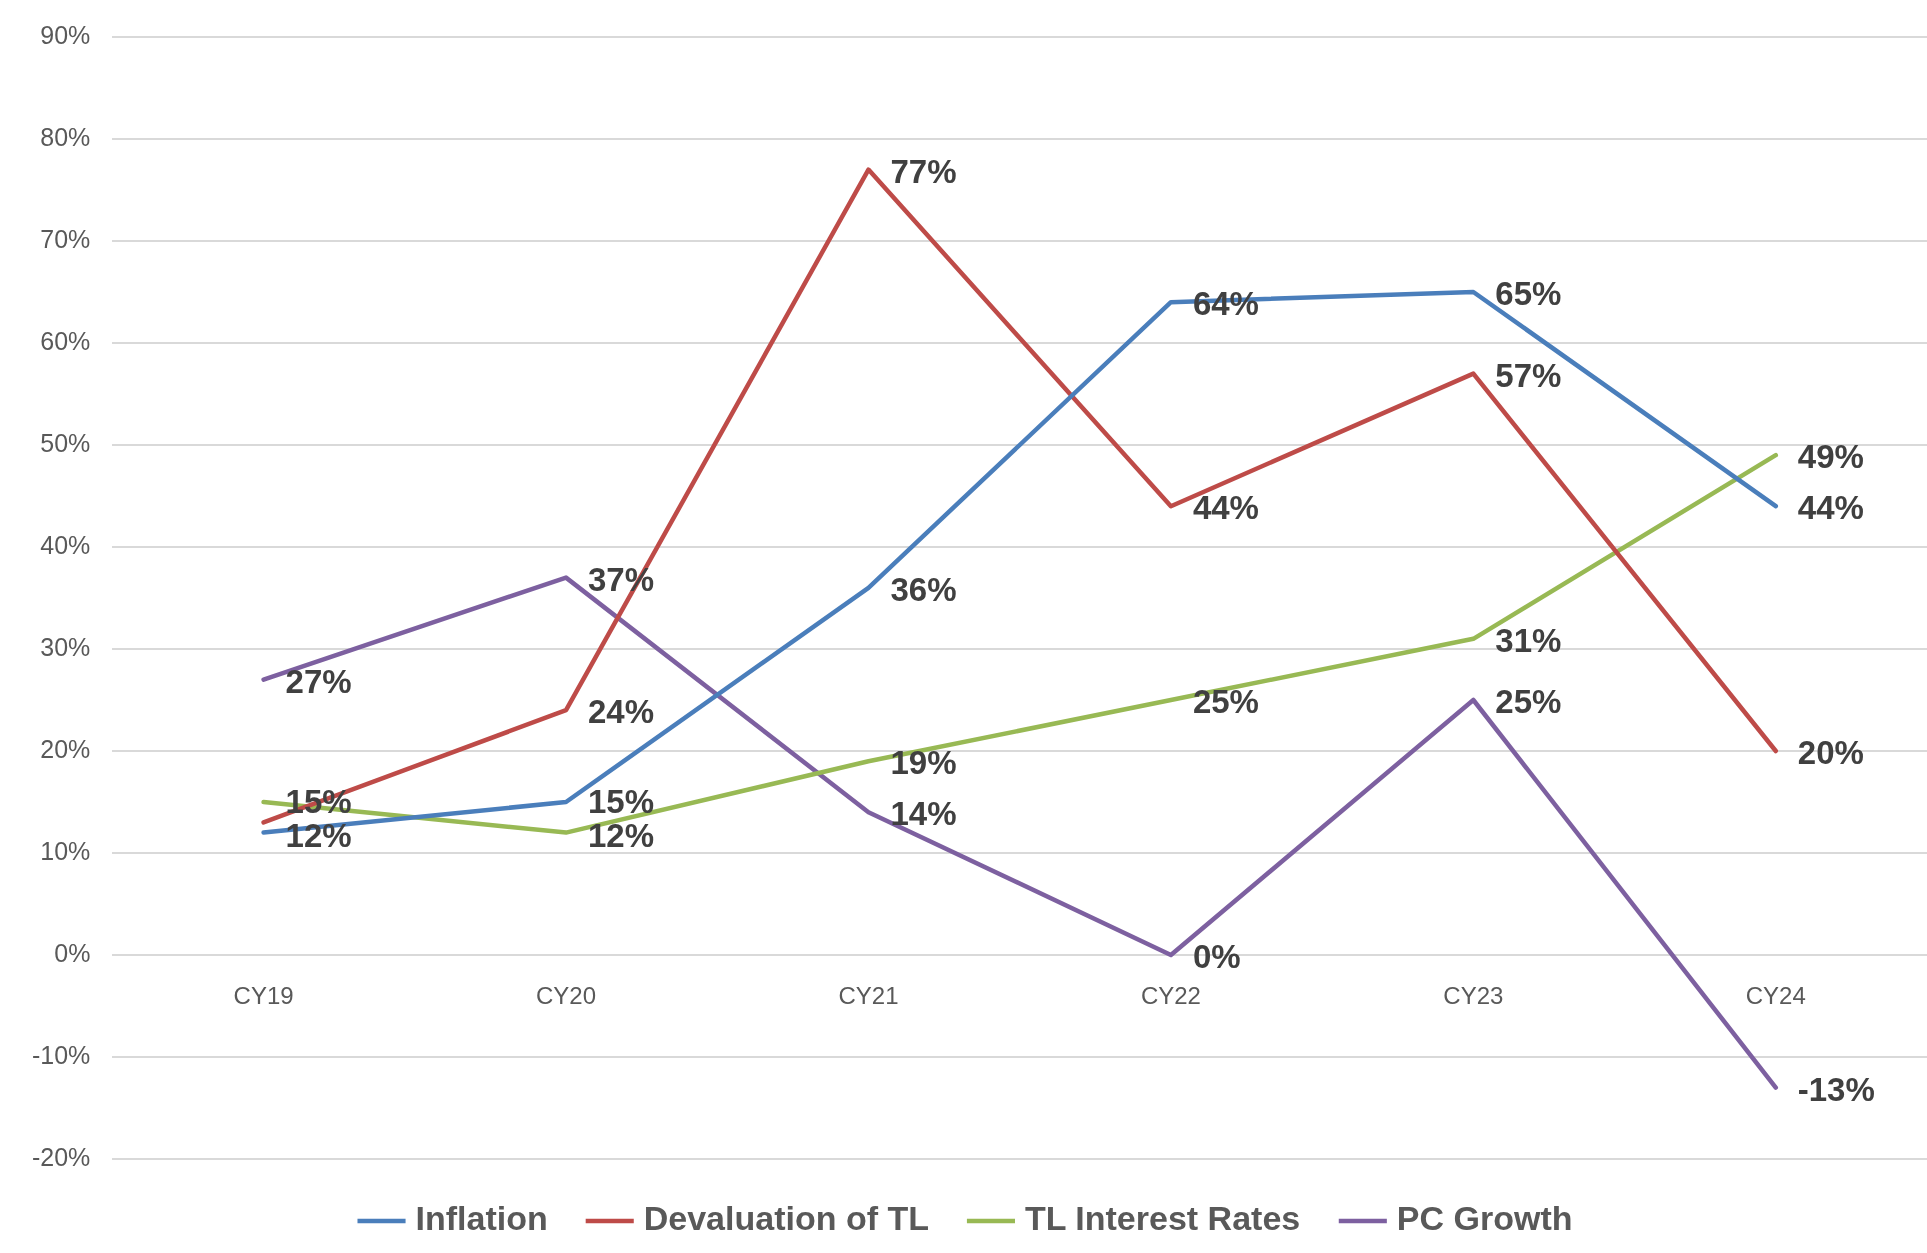  What do you see at coordinates (1775, 996) in the screenshot?
I see `x-tick-label: CY24` at bounding box center [1775, 996].